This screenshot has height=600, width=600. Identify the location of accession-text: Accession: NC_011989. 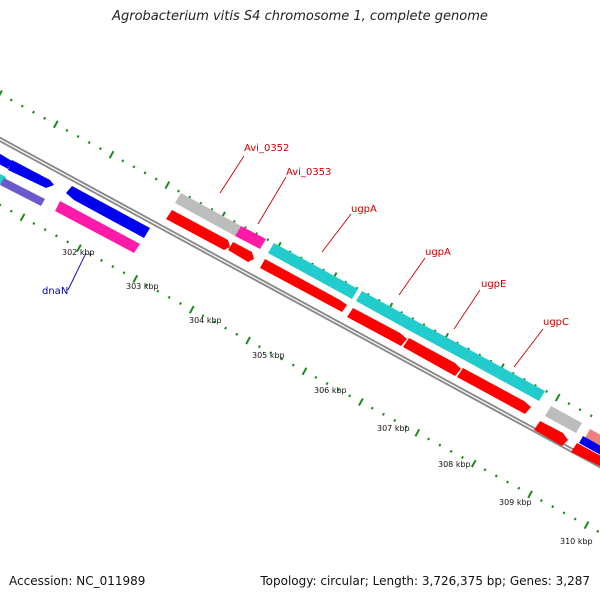
(77, 581).